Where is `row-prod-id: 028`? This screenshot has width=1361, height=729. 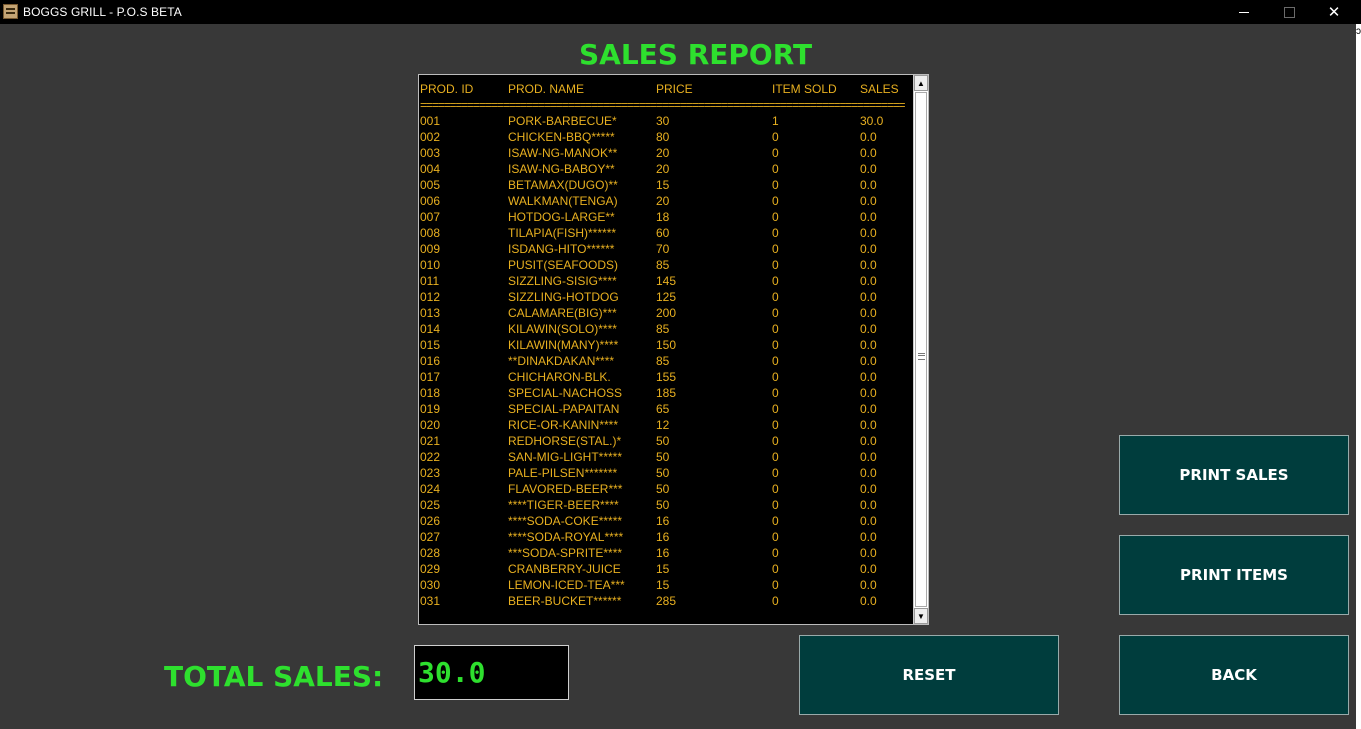
row-prod-id: 028 is located at coordinates (430, 553).